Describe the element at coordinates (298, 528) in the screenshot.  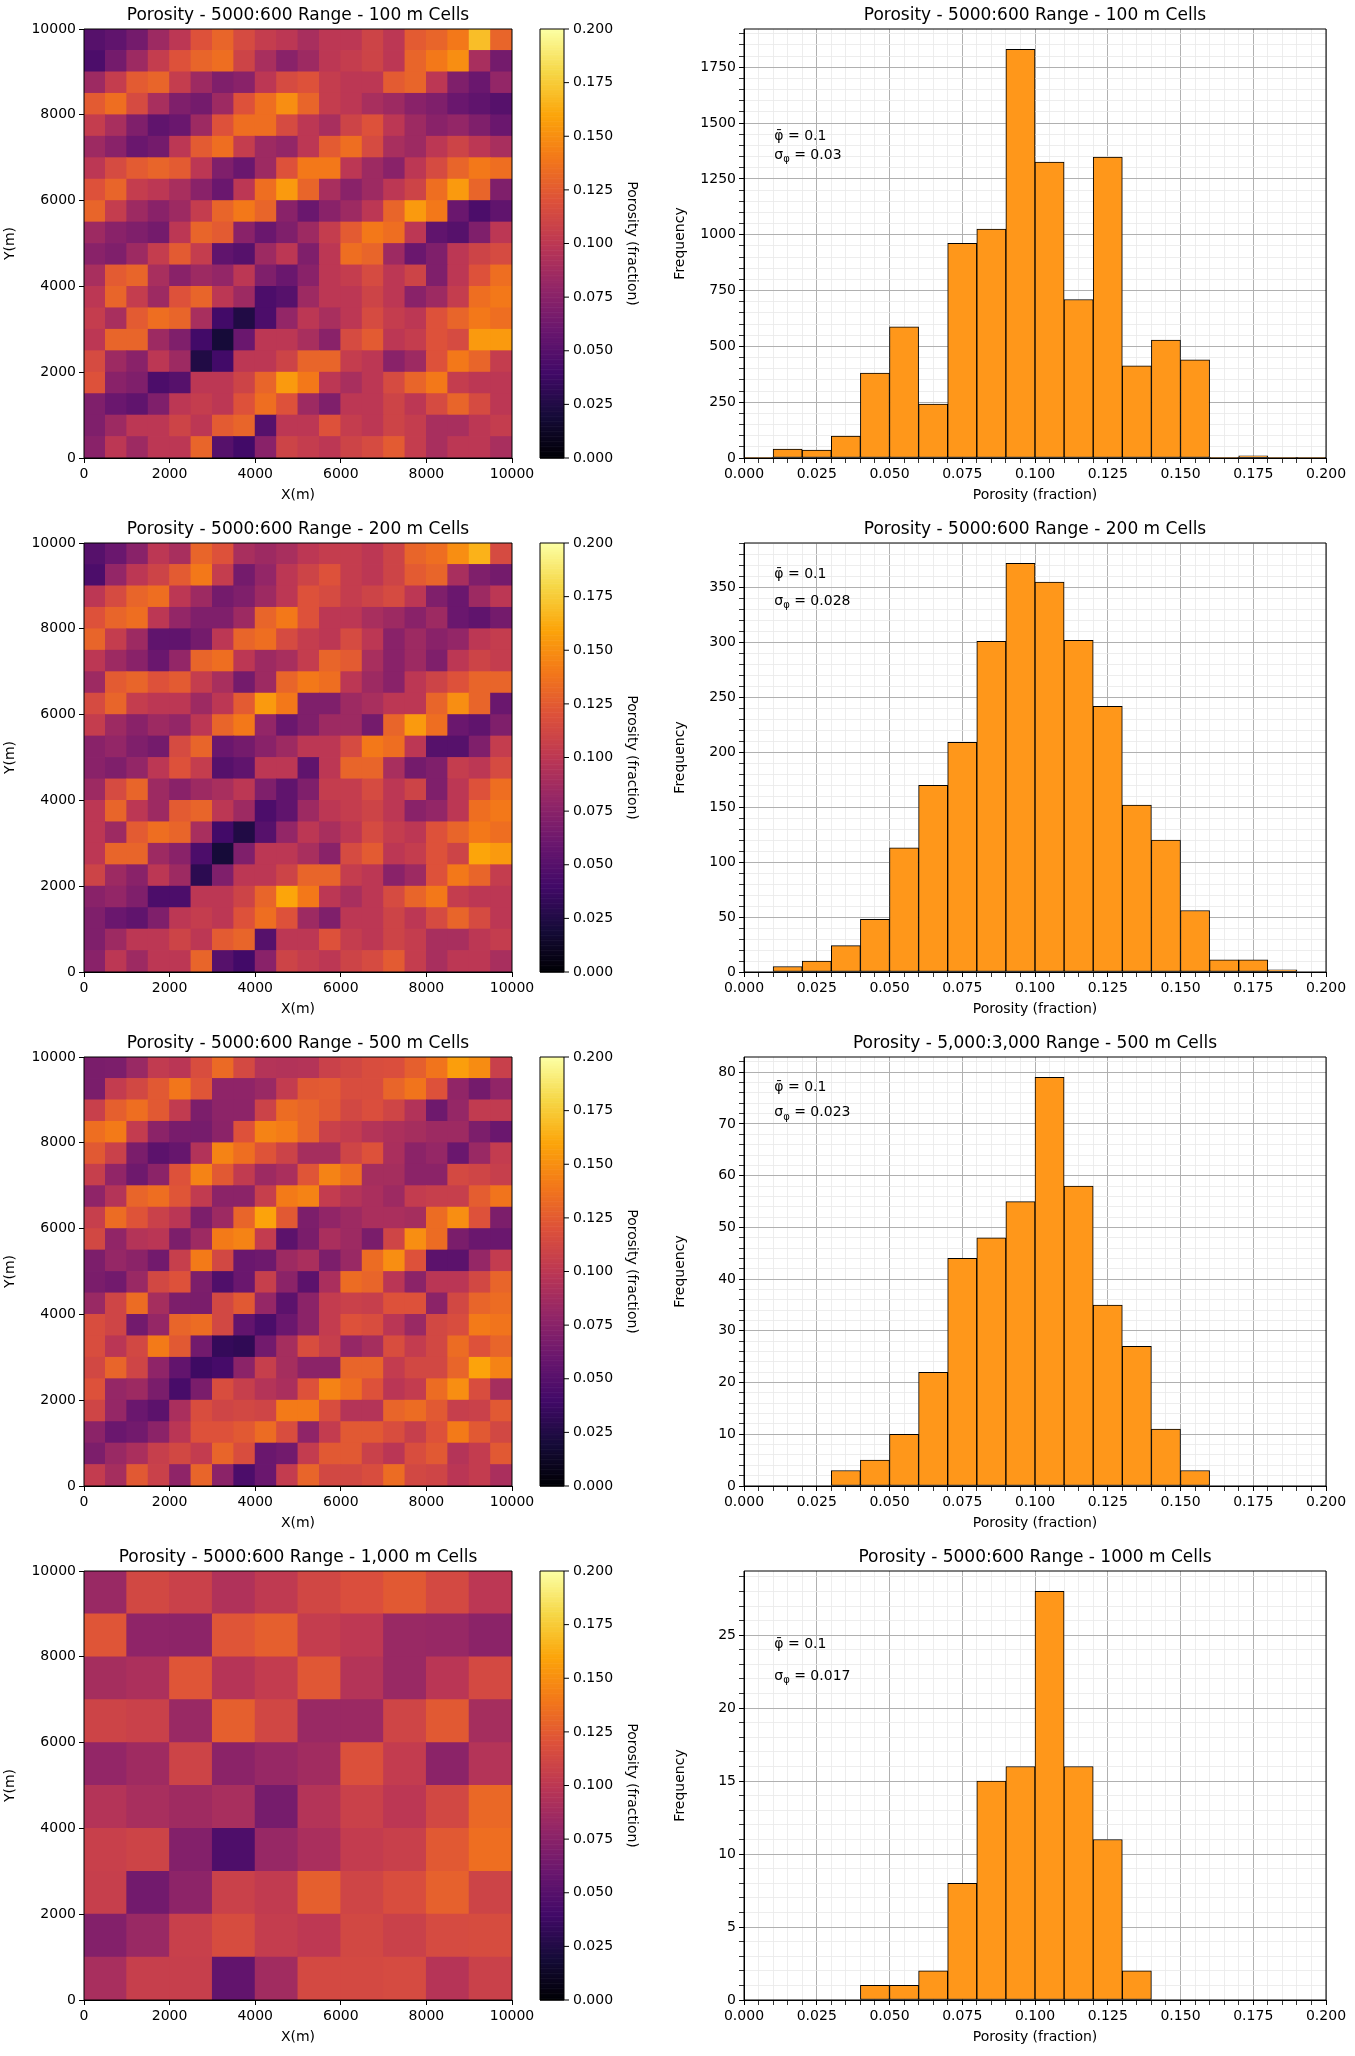
I see `chart-title: Porosity - 5000:600 Range - 200 m Cells` at that location.